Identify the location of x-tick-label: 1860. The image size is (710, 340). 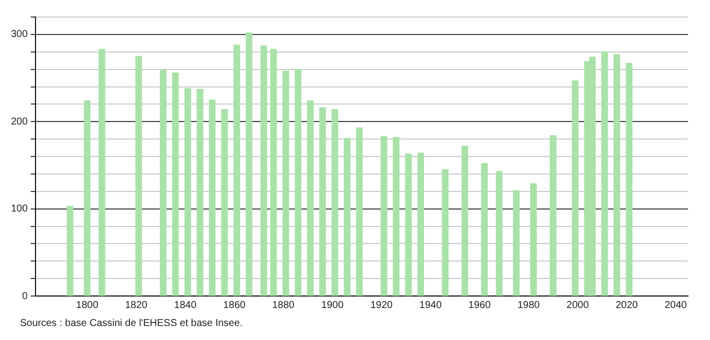
(234, 305).